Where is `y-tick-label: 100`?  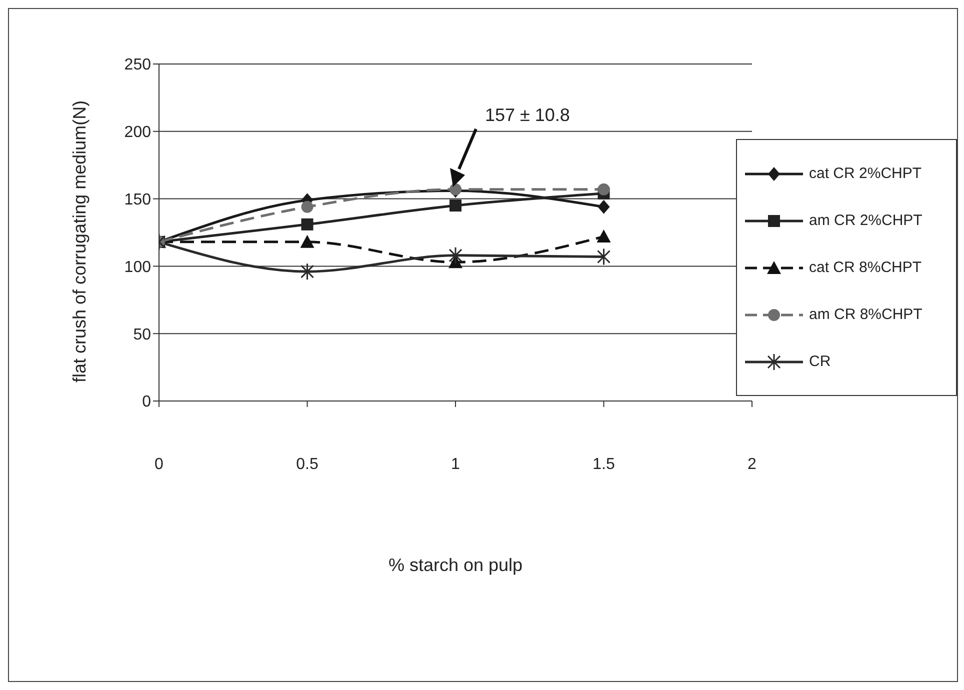 y-tick-label: 100 is located at coordinates (138, 267).